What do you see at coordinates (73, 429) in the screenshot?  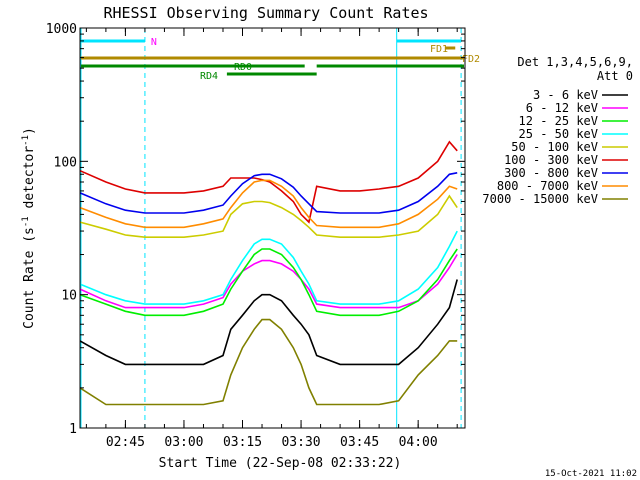 I see `y-tick-label: 1` at bounding box center [73, 429].